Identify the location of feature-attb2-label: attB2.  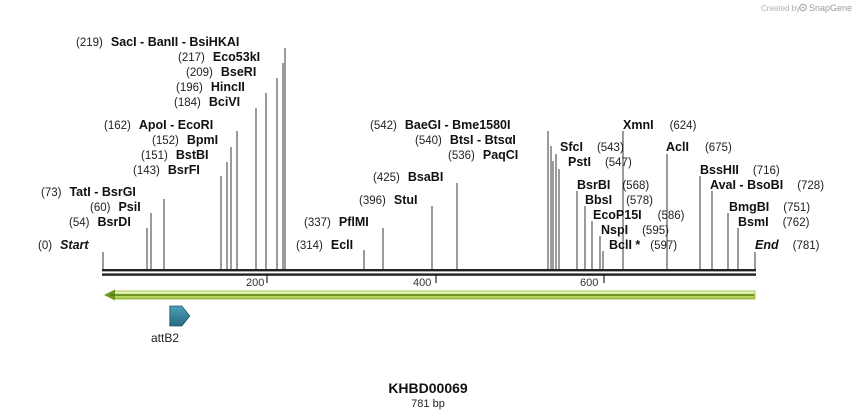
(165, 338).